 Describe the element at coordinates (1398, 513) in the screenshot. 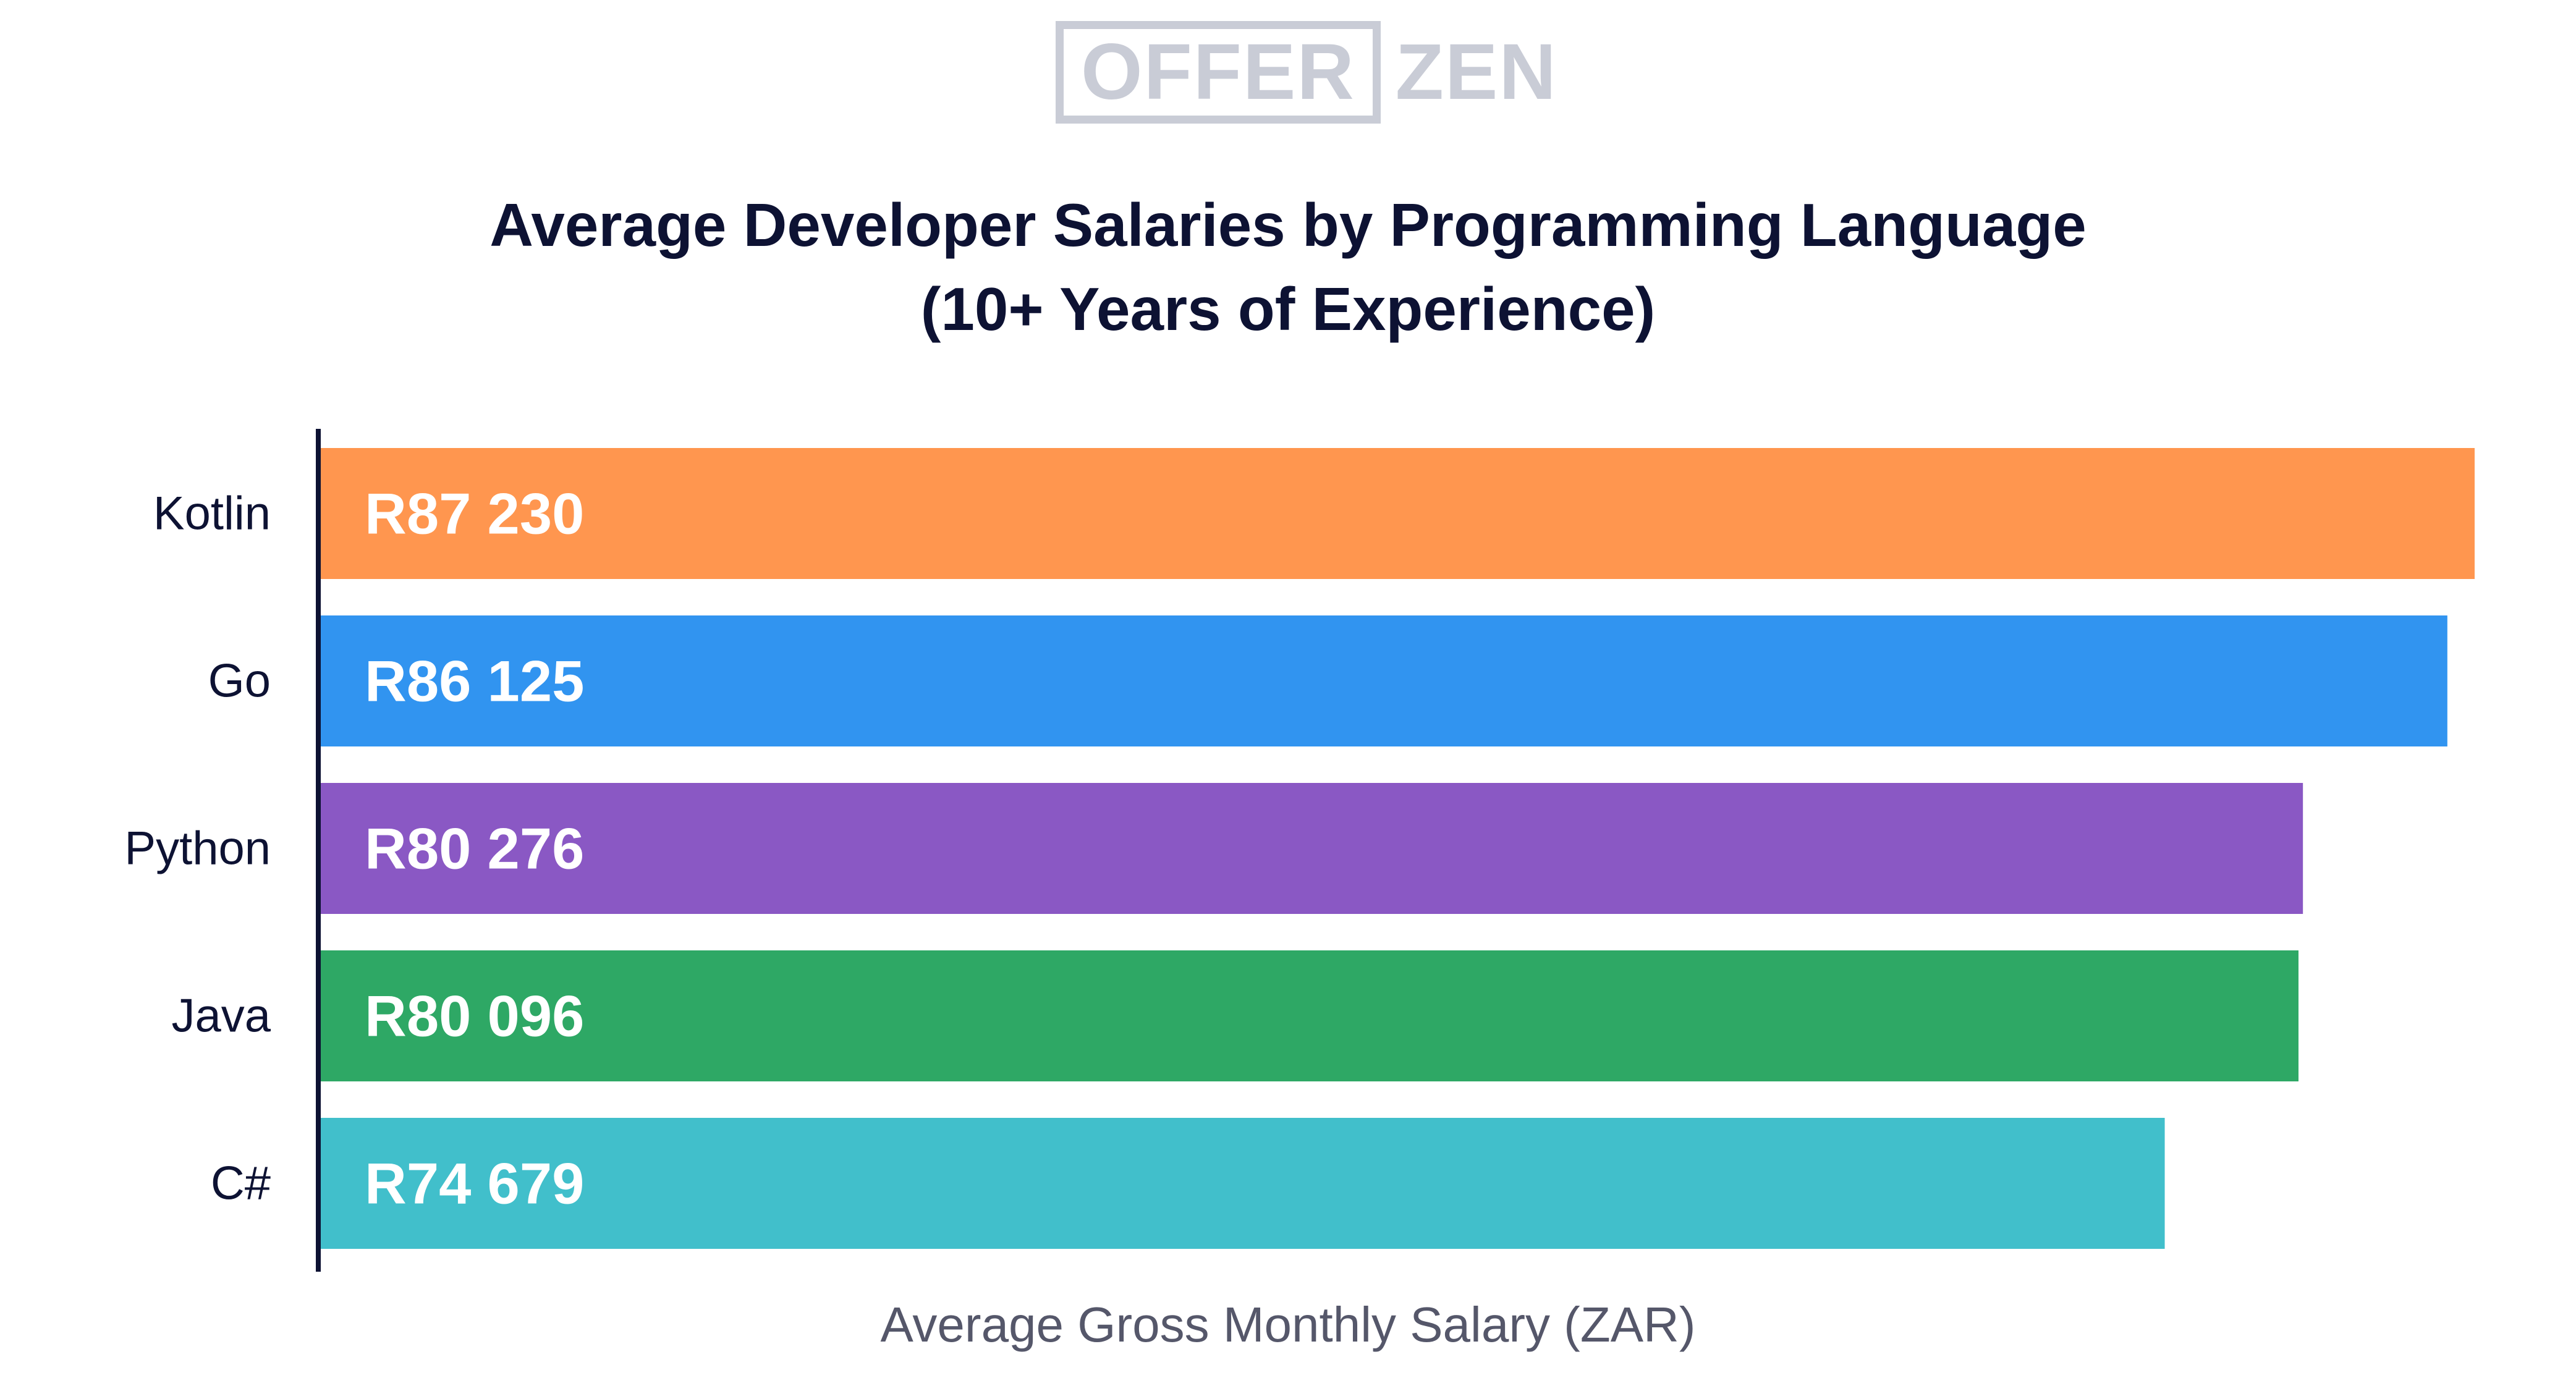

I see `bar-kotlin` at that location.